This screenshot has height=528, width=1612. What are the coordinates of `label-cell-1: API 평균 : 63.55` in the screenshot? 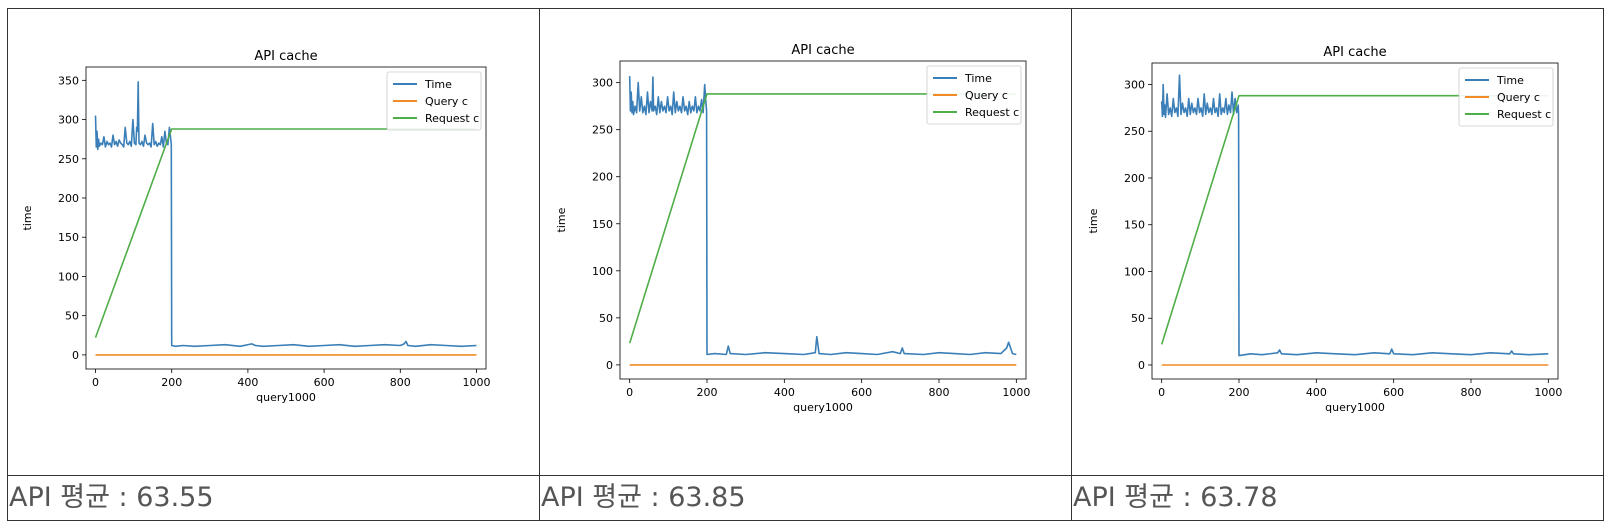 It's located at (273, 498).